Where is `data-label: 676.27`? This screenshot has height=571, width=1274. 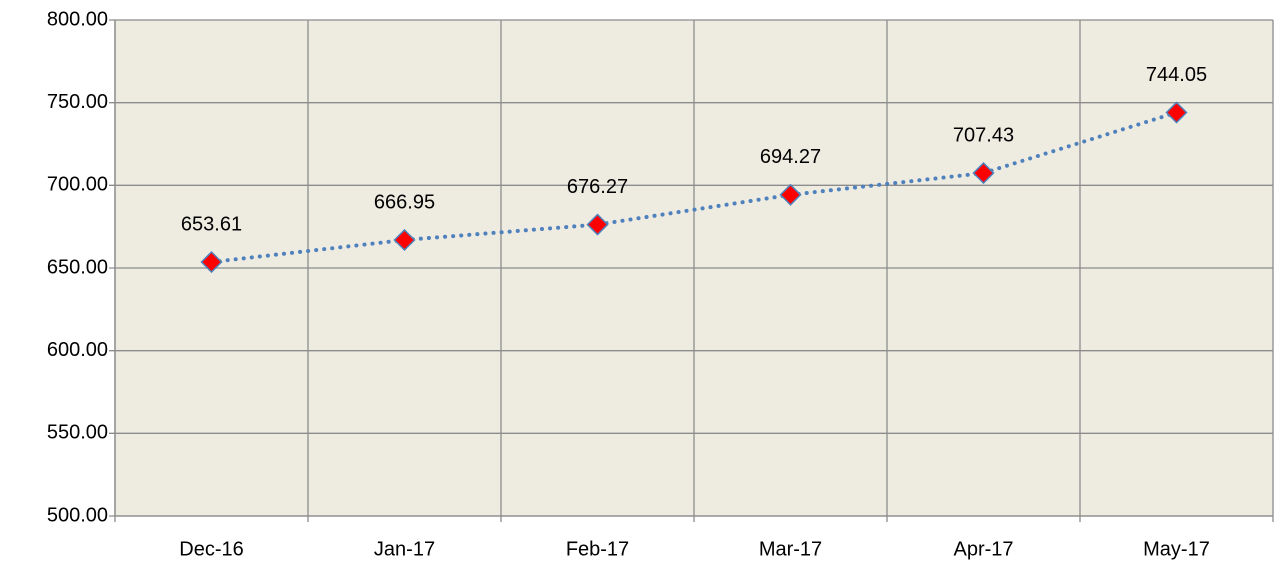 data-label: 676.27 is located at coordinates (597, 187).